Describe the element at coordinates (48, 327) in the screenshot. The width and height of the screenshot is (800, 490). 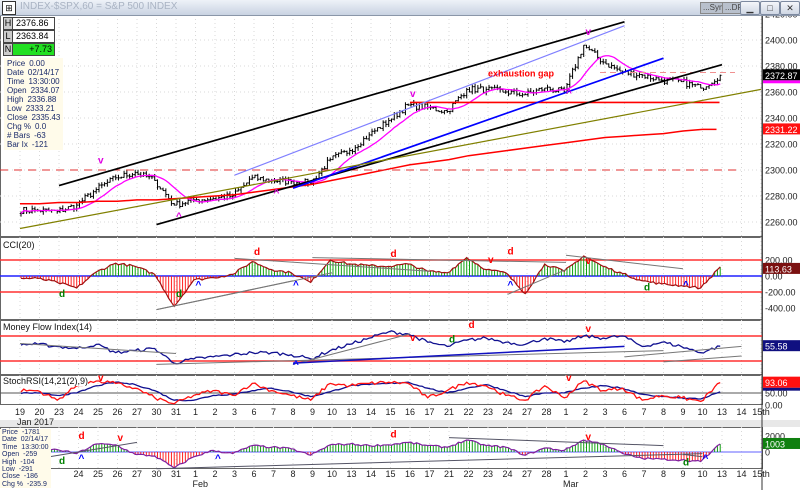
I see `mfi-panel-title: Money Flow Index(14)` at that location.